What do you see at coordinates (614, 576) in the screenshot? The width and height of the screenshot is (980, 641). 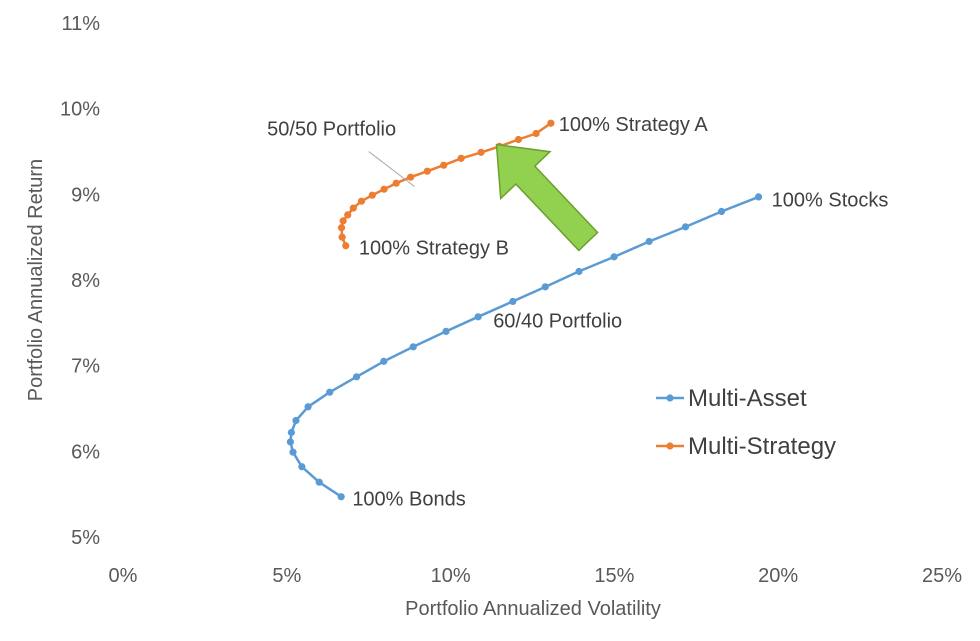 I see `x-tick-label: 15%` at bounding box center [614, 576].